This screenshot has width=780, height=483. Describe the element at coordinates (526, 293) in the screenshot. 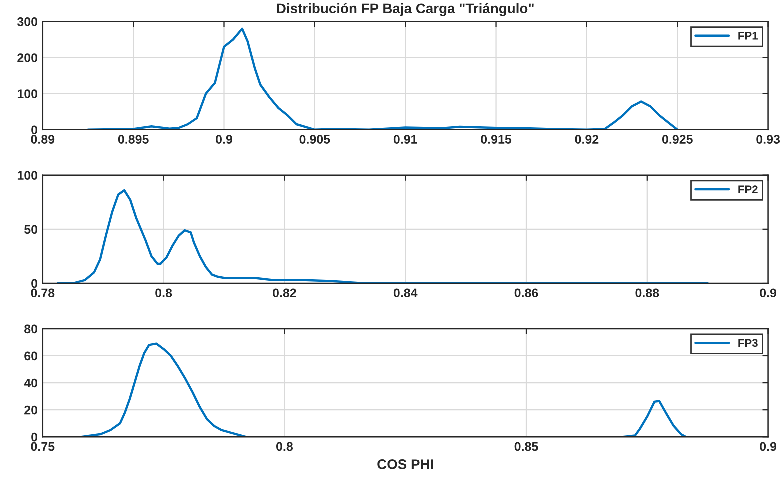

I see `x-tick-label: 0.86` at that location.